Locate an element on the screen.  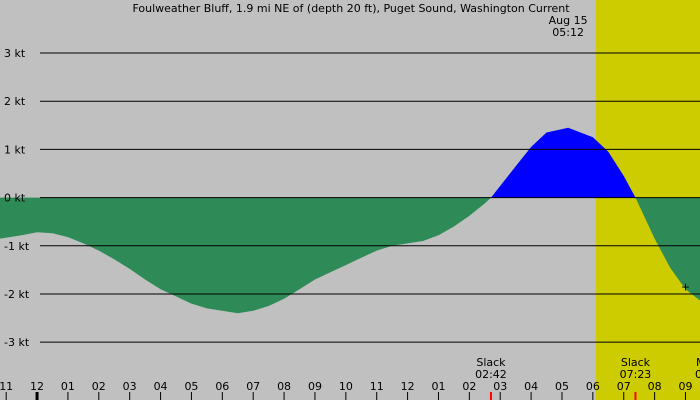
event-time-label: 09:49 is located at coordinates (697, 374).